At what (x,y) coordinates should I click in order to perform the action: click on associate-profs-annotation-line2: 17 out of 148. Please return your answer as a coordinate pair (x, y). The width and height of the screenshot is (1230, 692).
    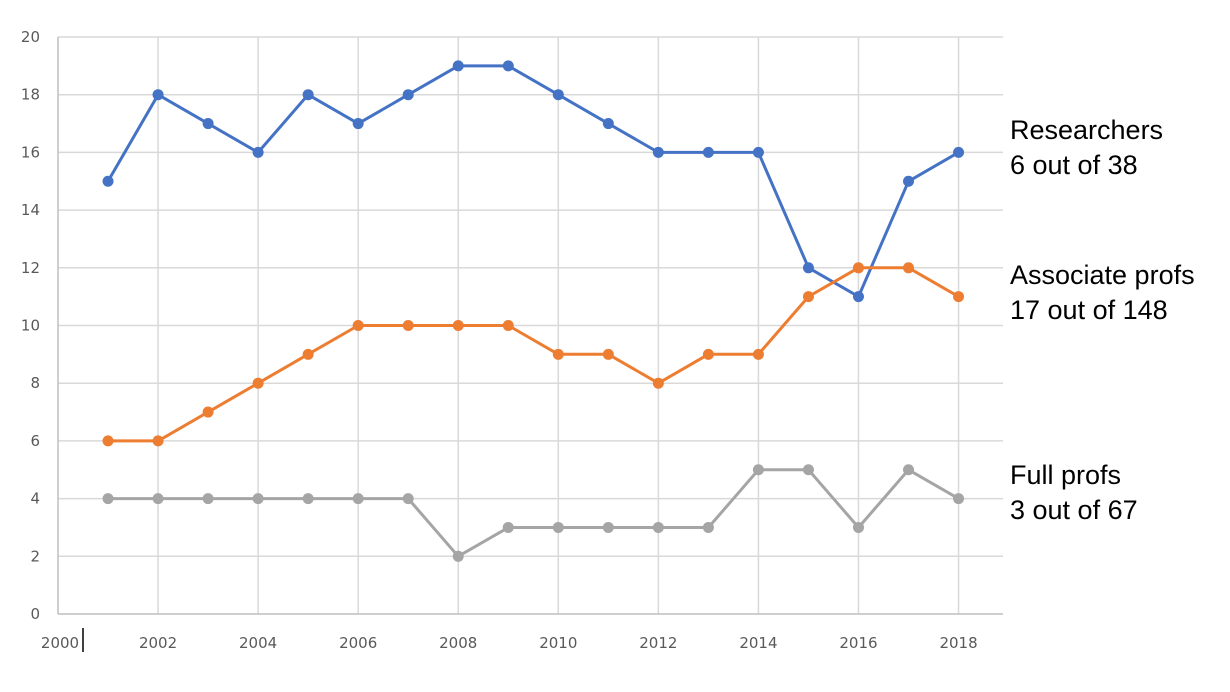
    Looking at the image, I should click on (1089, 310).